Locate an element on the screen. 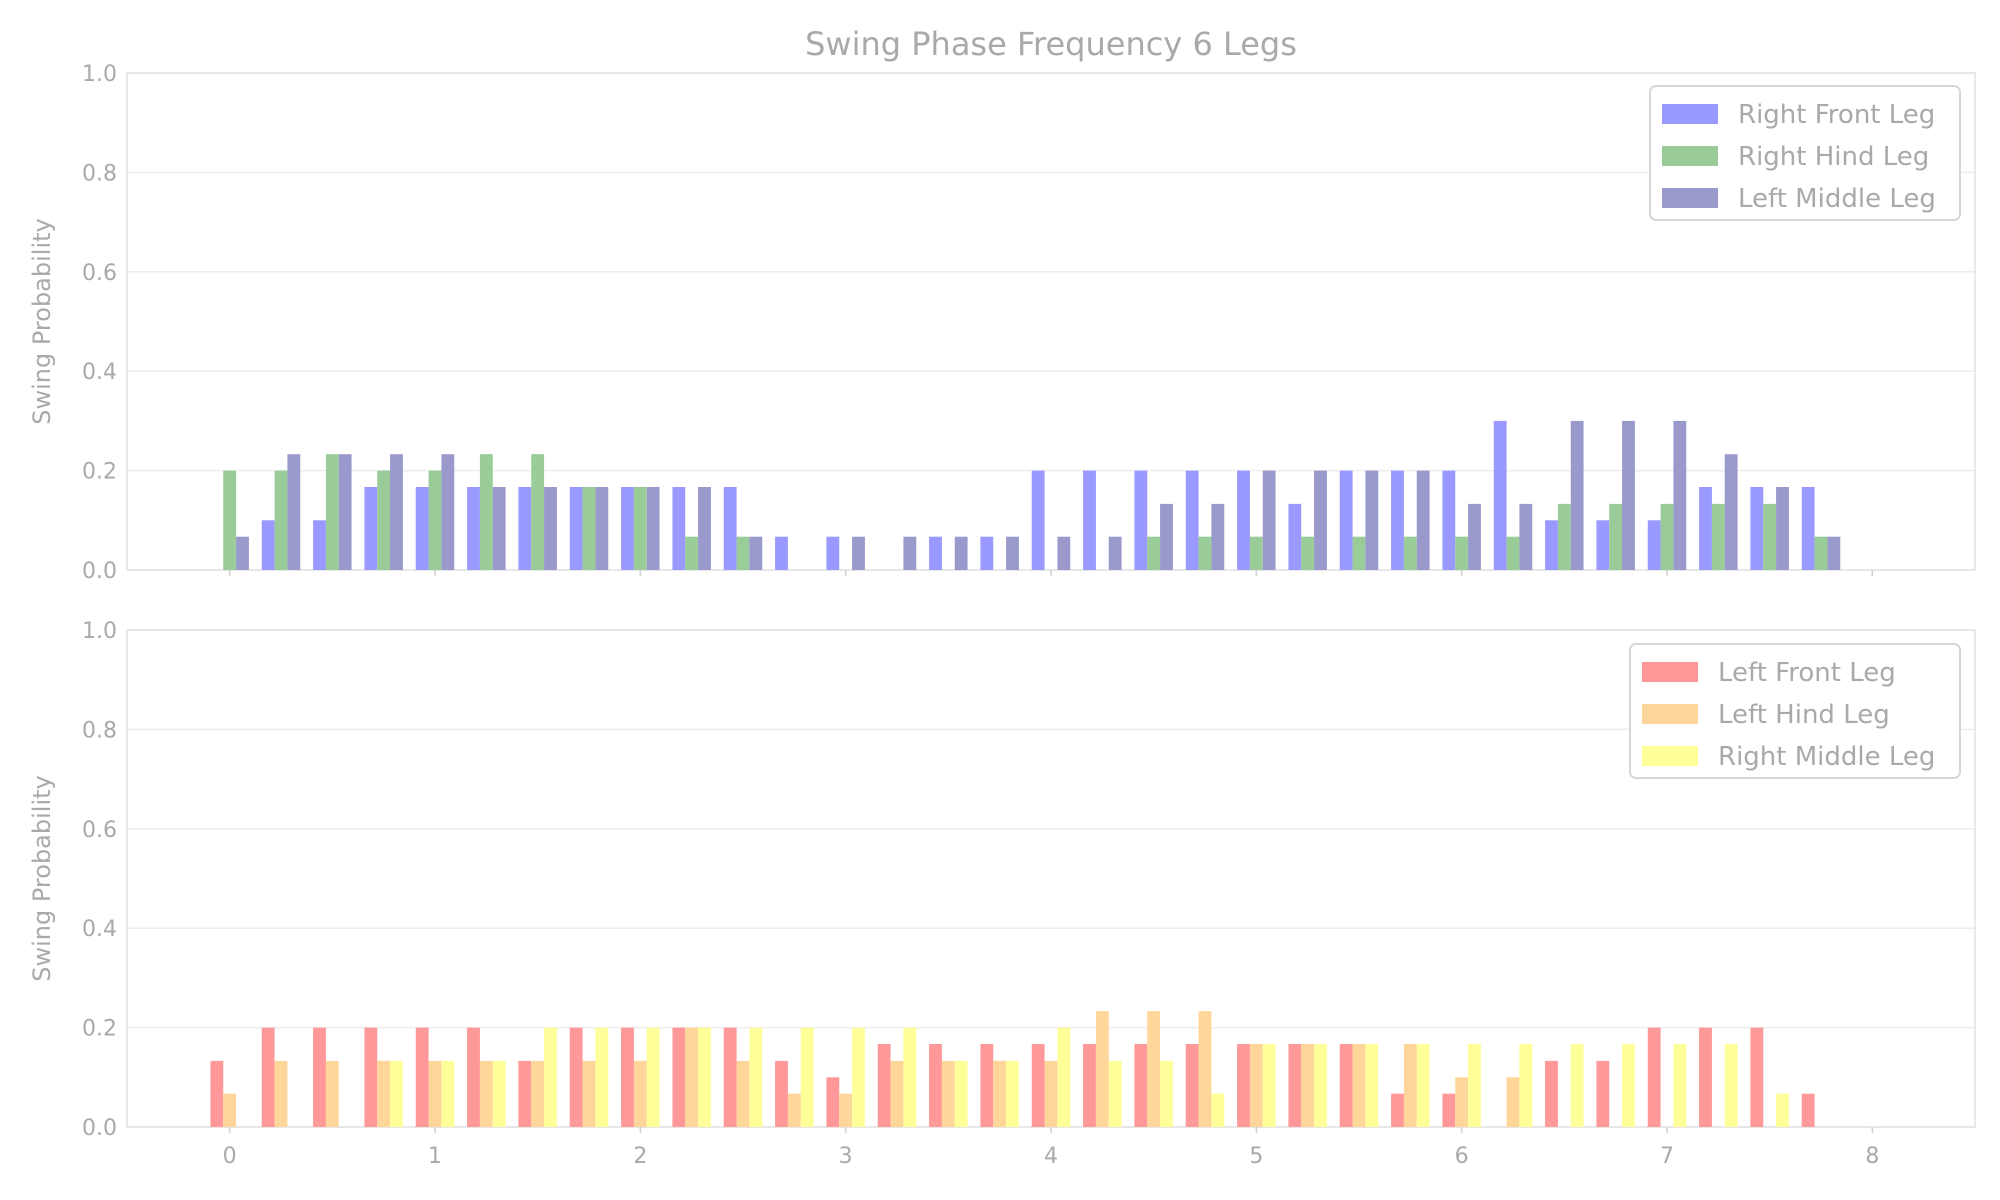 The width and height of the screenshot is (2000, 1200). x-tick-label: 2 is located at coordinates (640, 1156).